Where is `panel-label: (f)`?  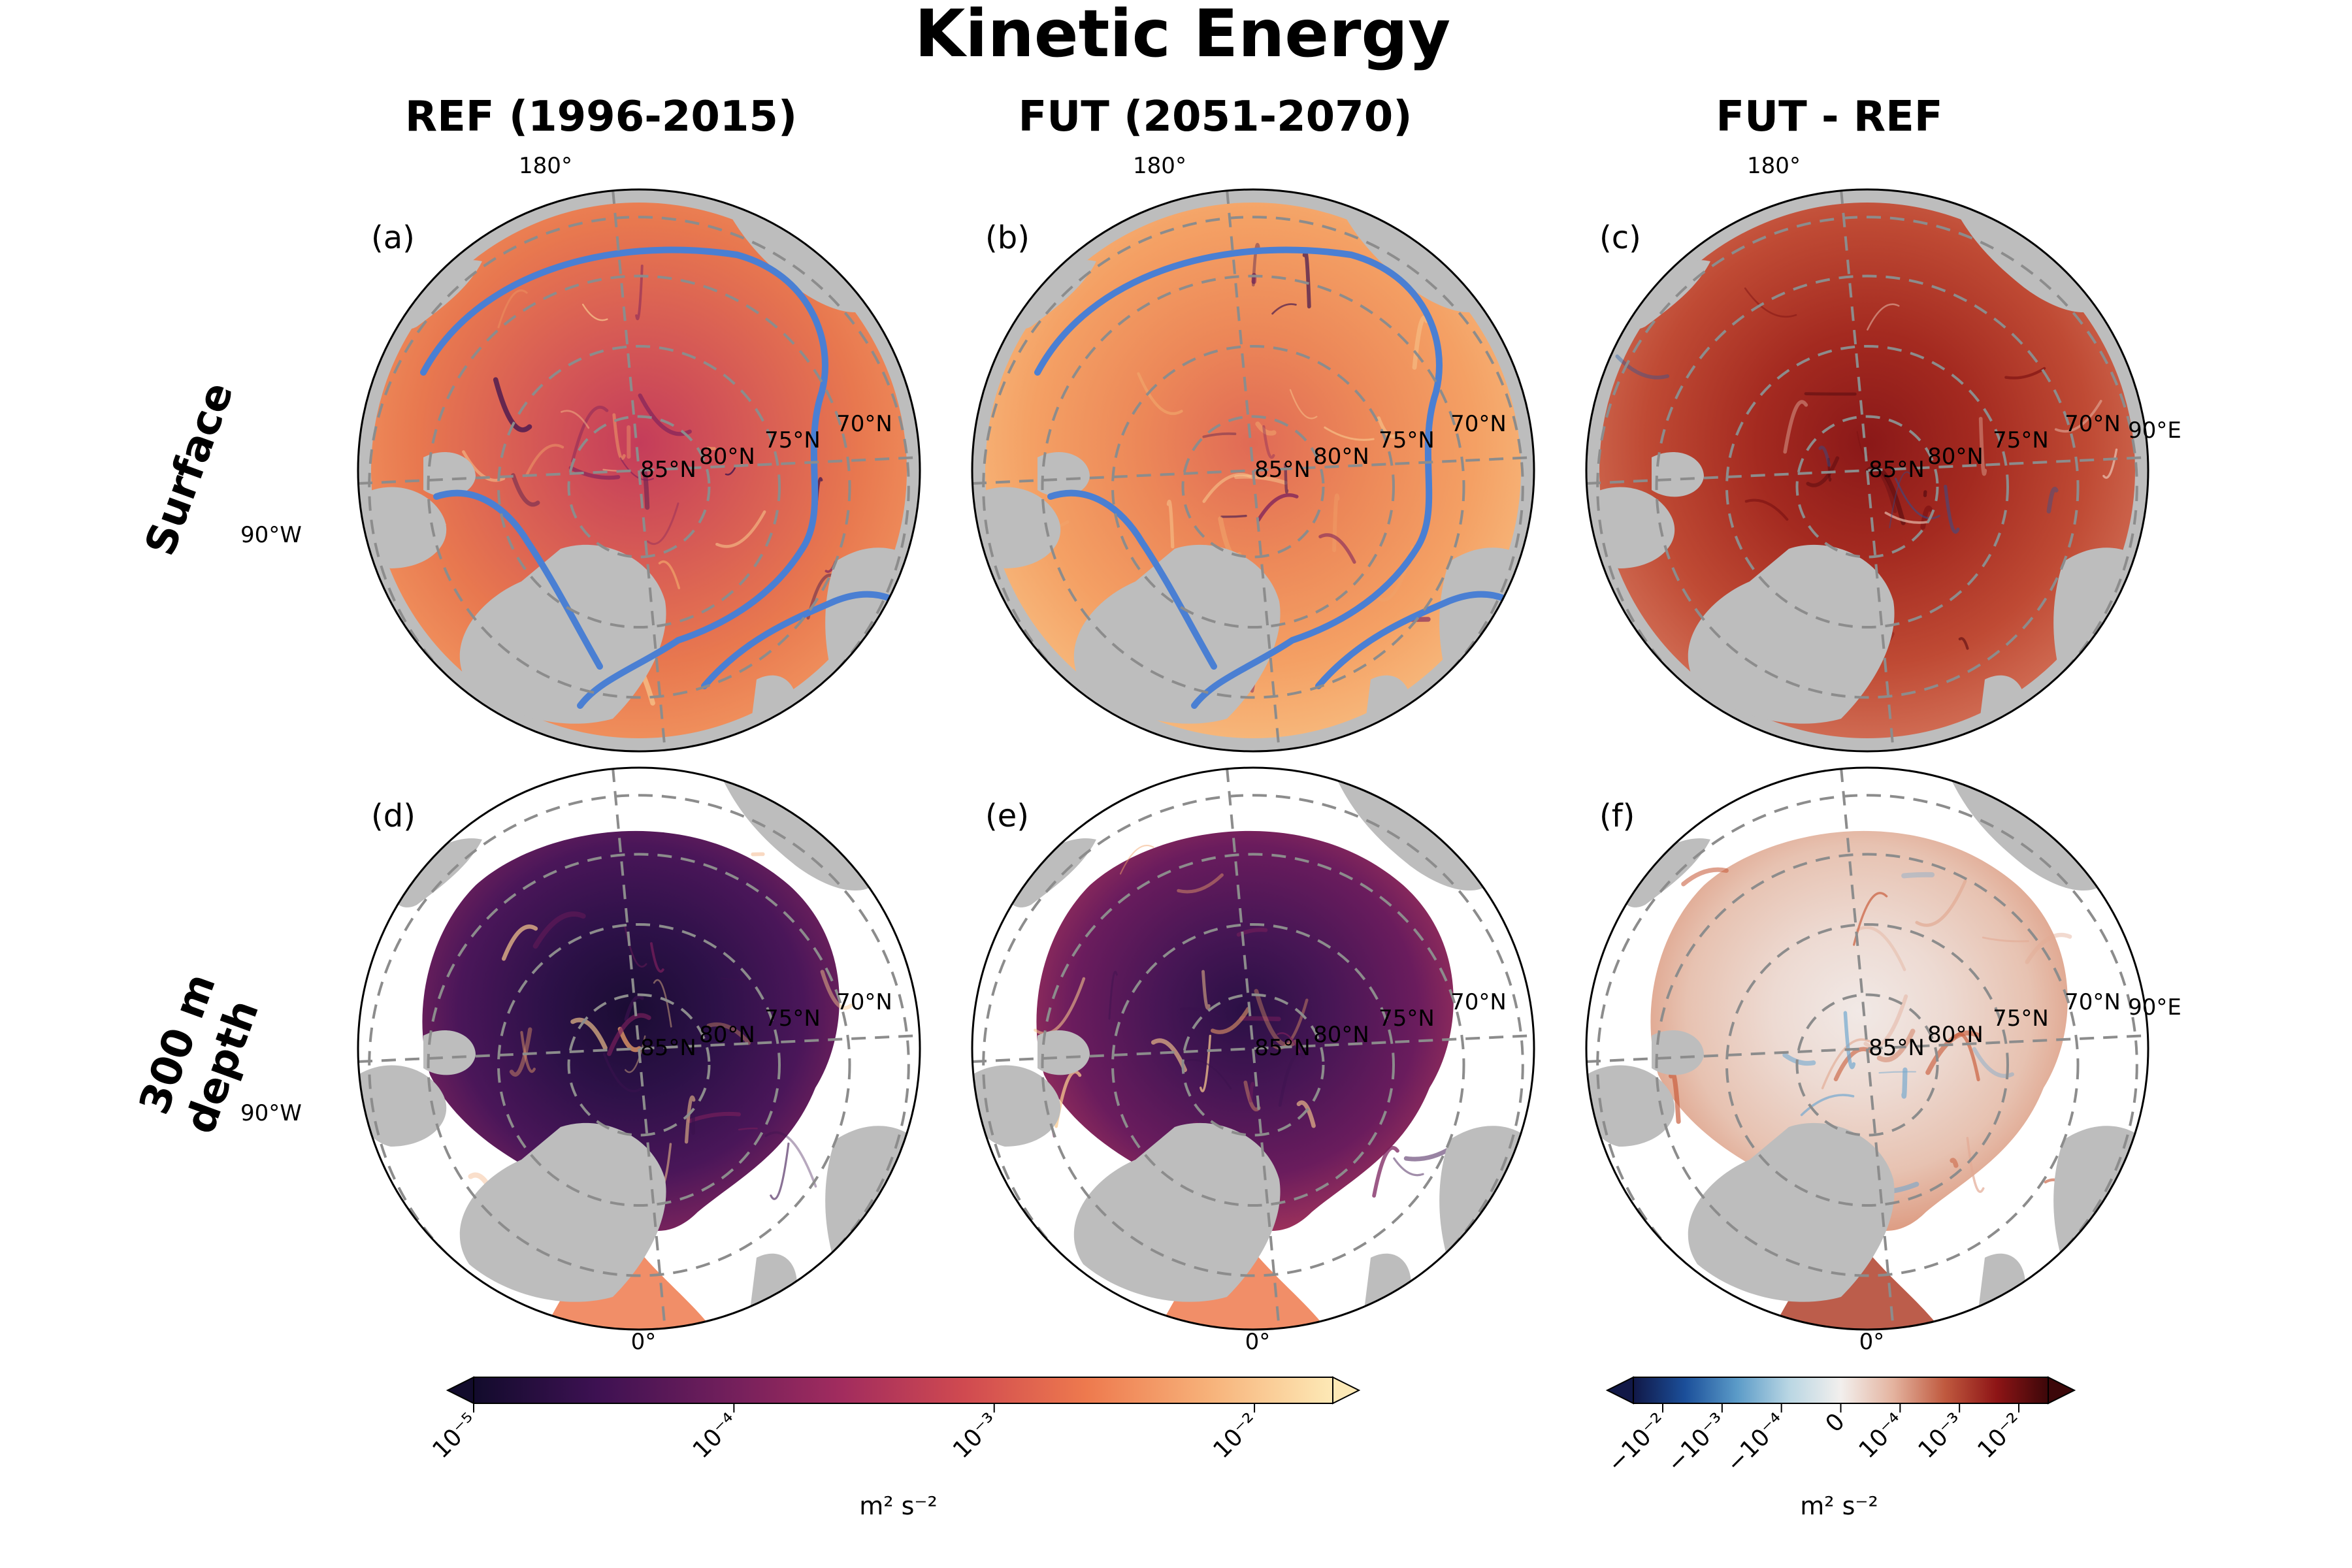 panel-label: (f) is located at coordinates (1617, 816).